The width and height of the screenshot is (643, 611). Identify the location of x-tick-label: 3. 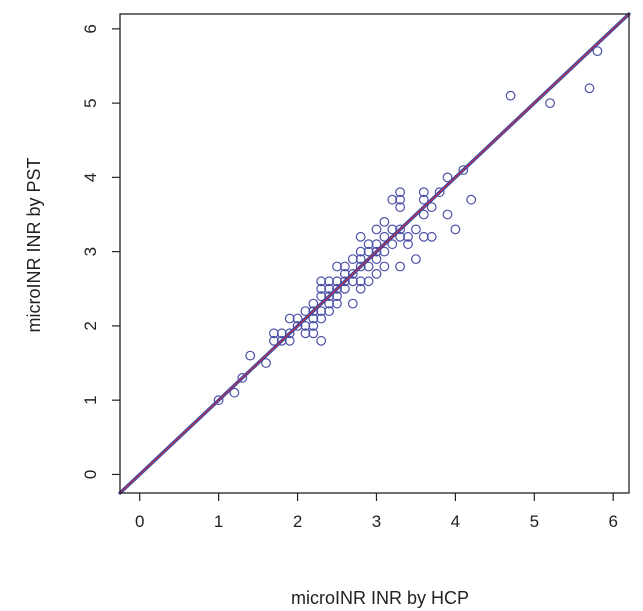
(376, 521).